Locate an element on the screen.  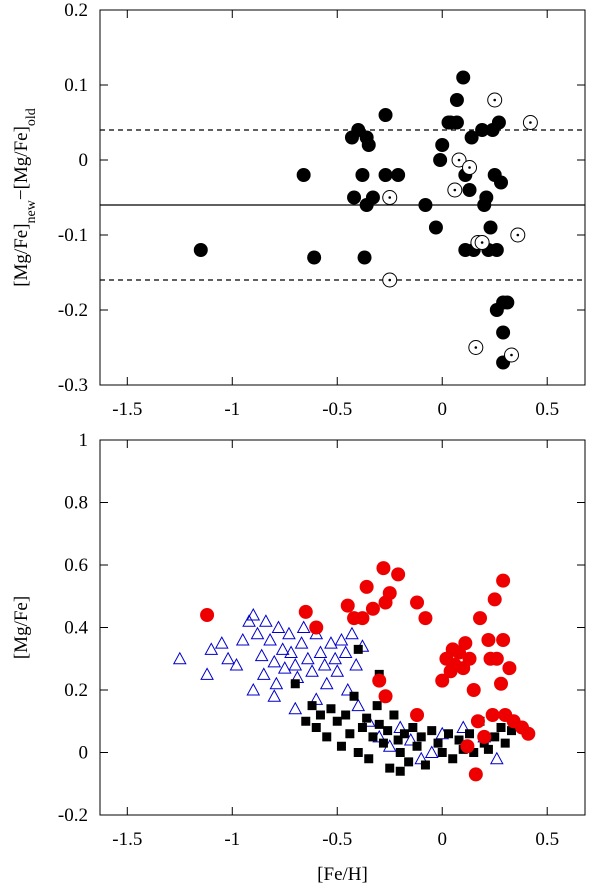
y-tick-label: -0.3 is located at coordinates (73, 385).